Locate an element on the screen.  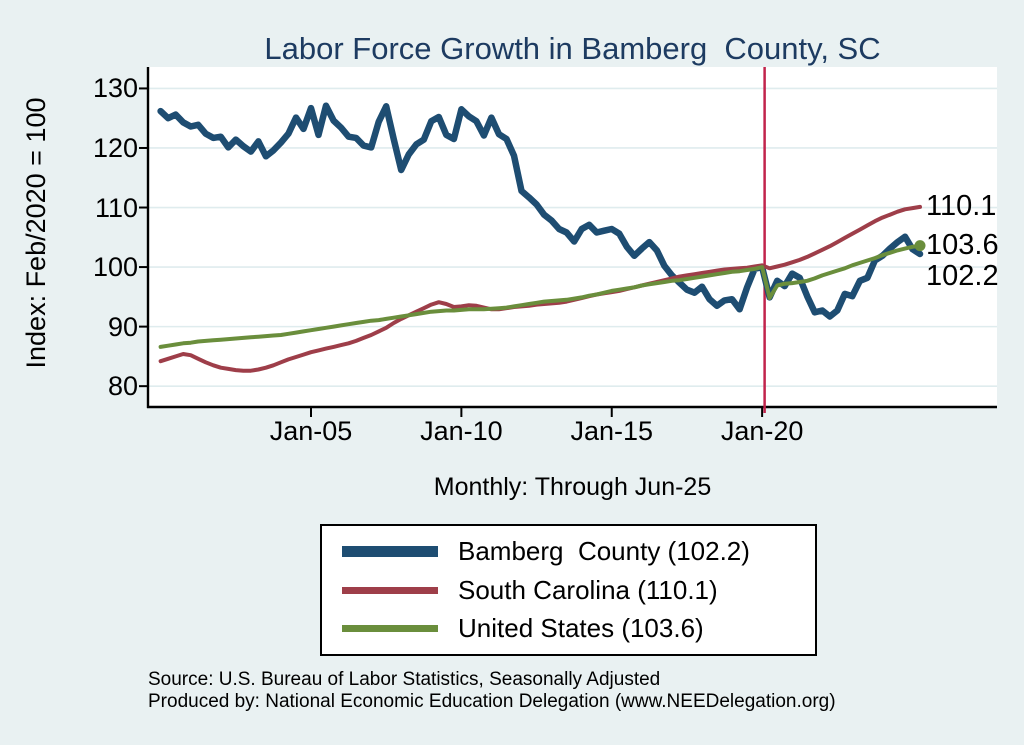
x-tick-label: Jan-10 is located at coordinates (461, 431).